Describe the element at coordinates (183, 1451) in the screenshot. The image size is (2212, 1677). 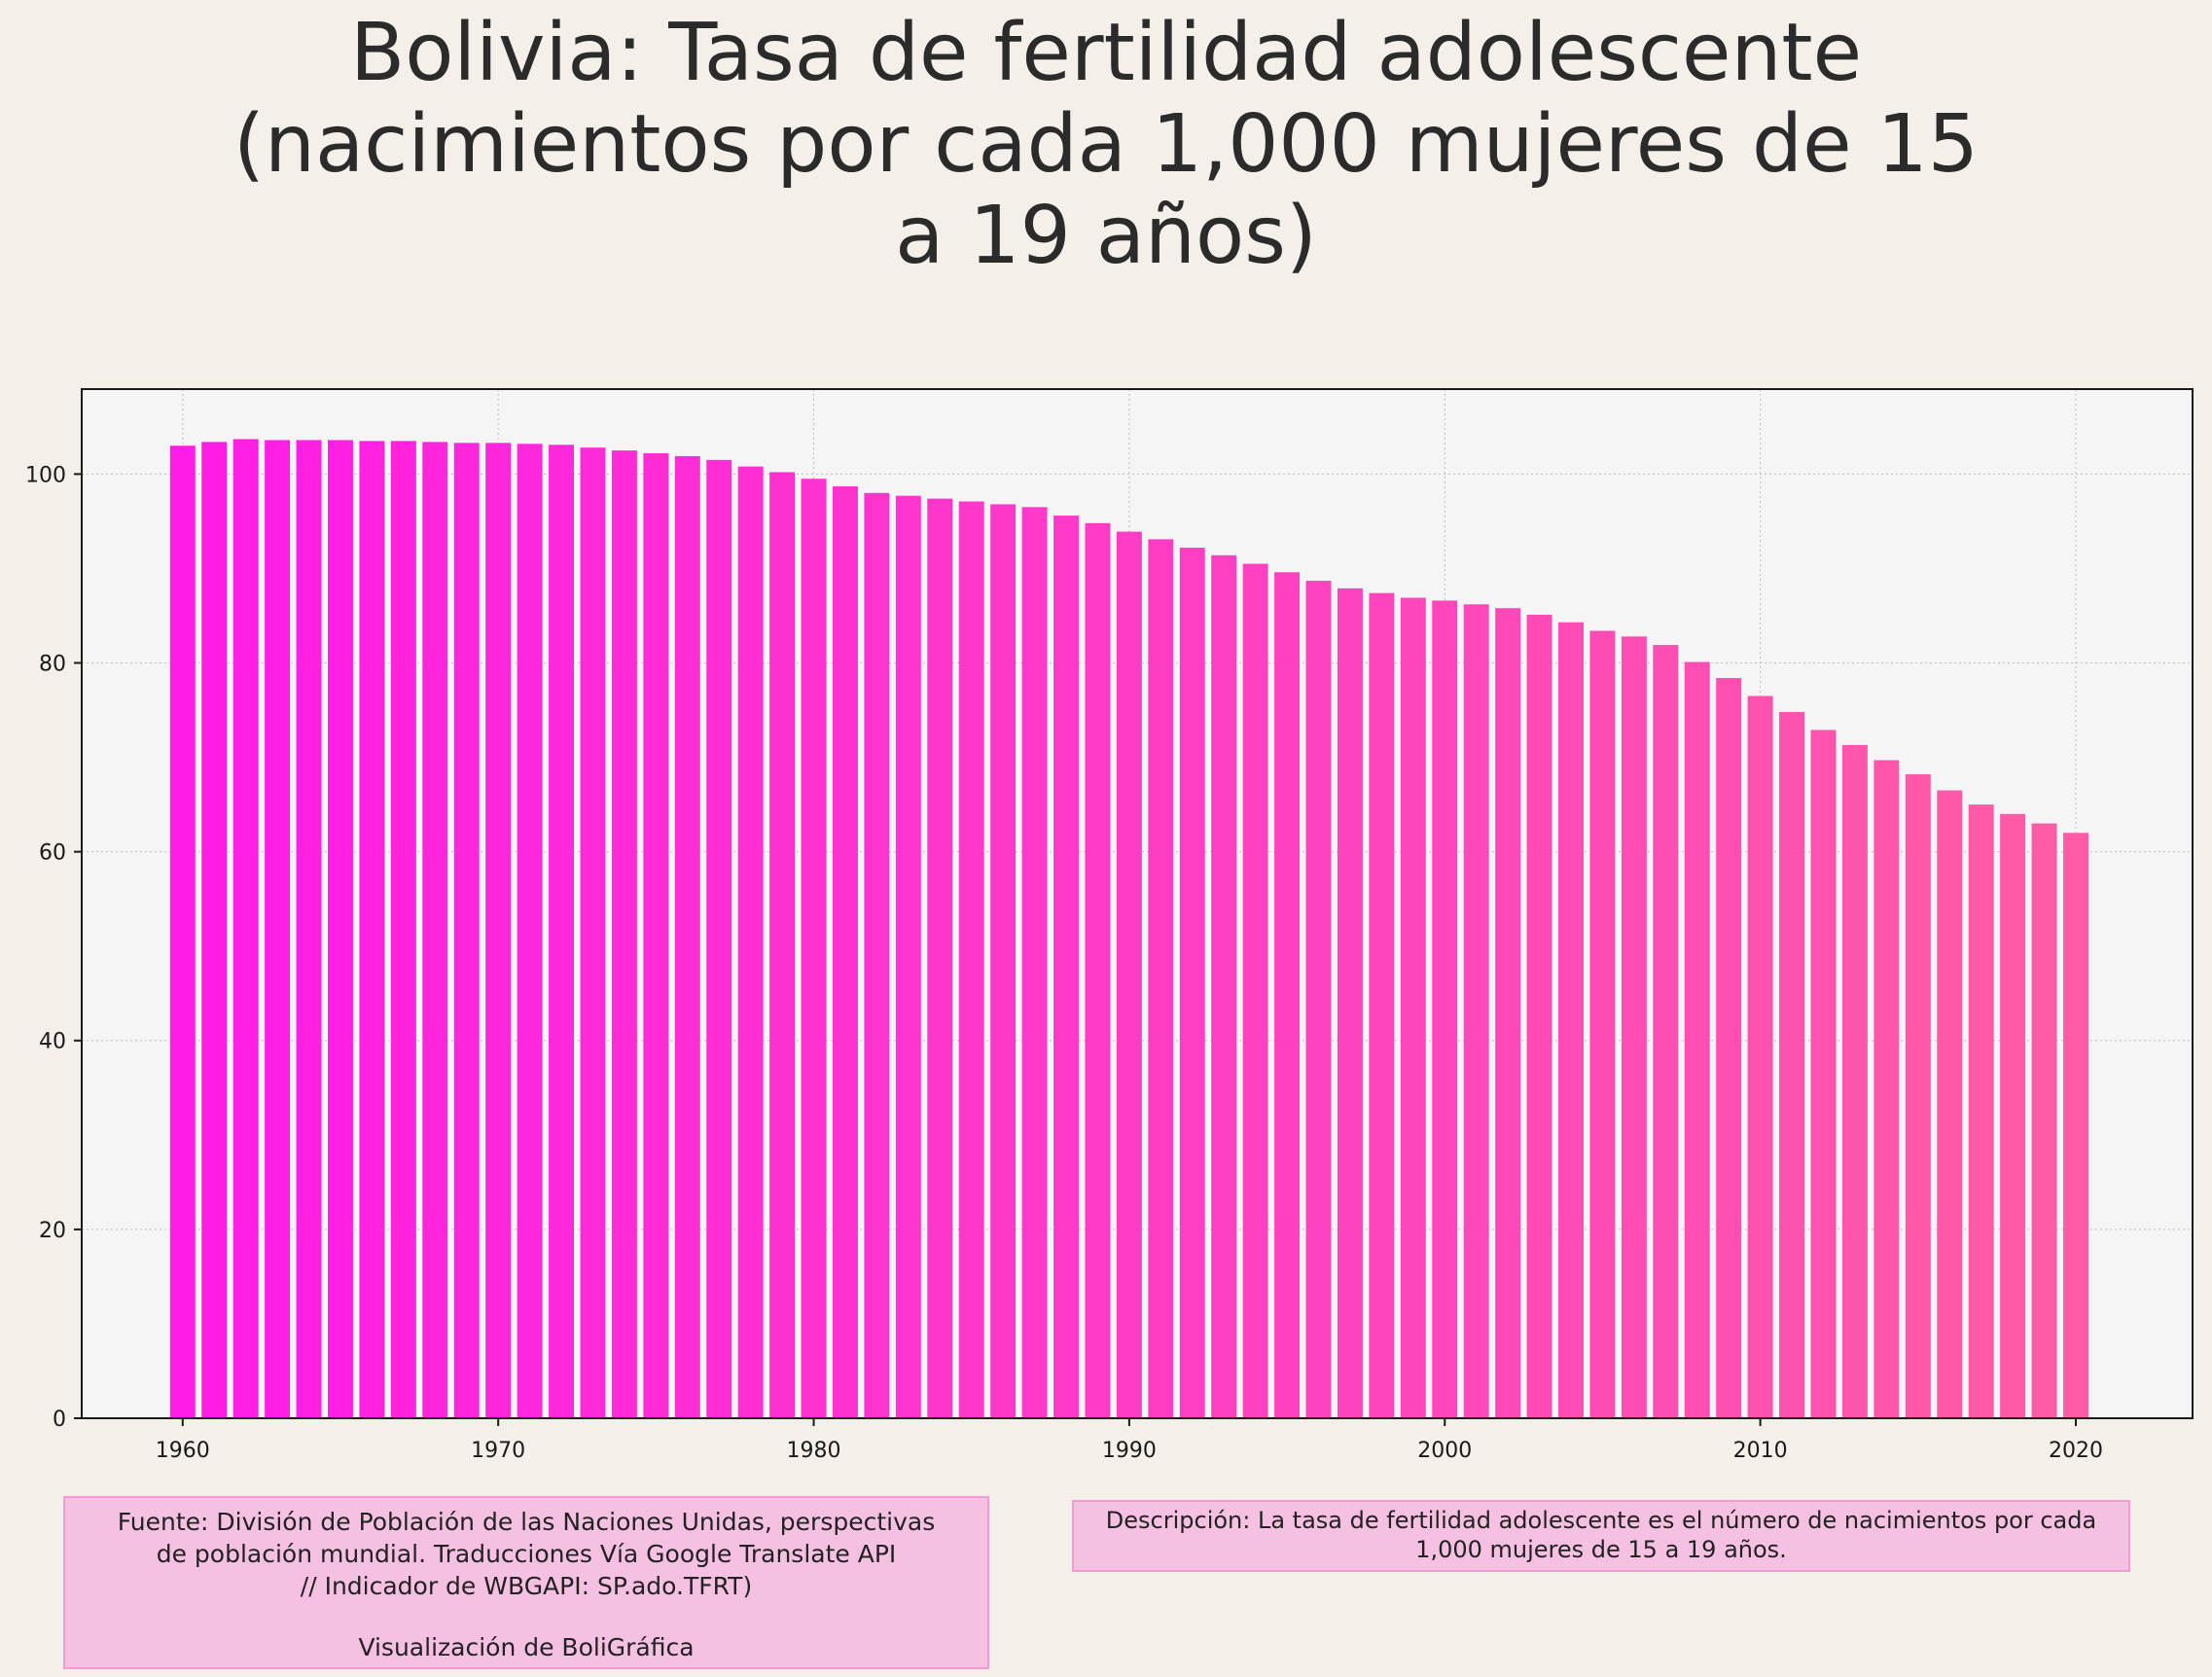
I see `x-tick-label: 1960` at that location.